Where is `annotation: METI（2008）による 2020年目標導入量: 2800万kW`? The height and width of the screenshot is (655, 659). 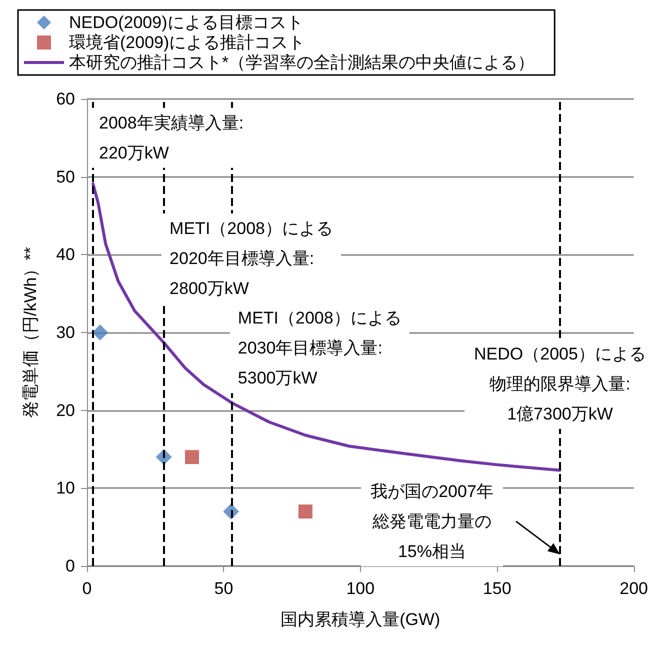
annotation: METI（2008）による 2020年目標導入量: 2800万kW is located at coordinates (251, 258).